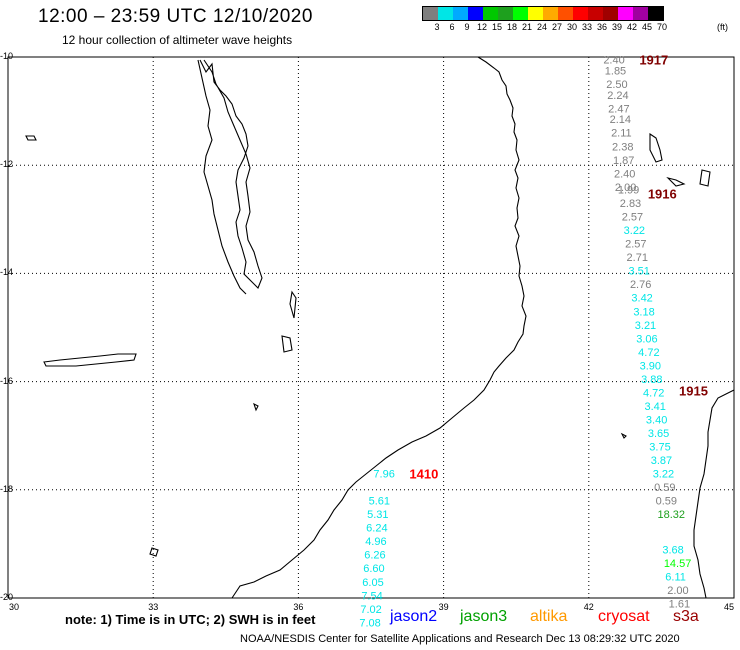  What do you see at coordinates (615, 72) in the screenshot?
I see `wave-height-reading: 1.85` at bounding box center [615, 72].